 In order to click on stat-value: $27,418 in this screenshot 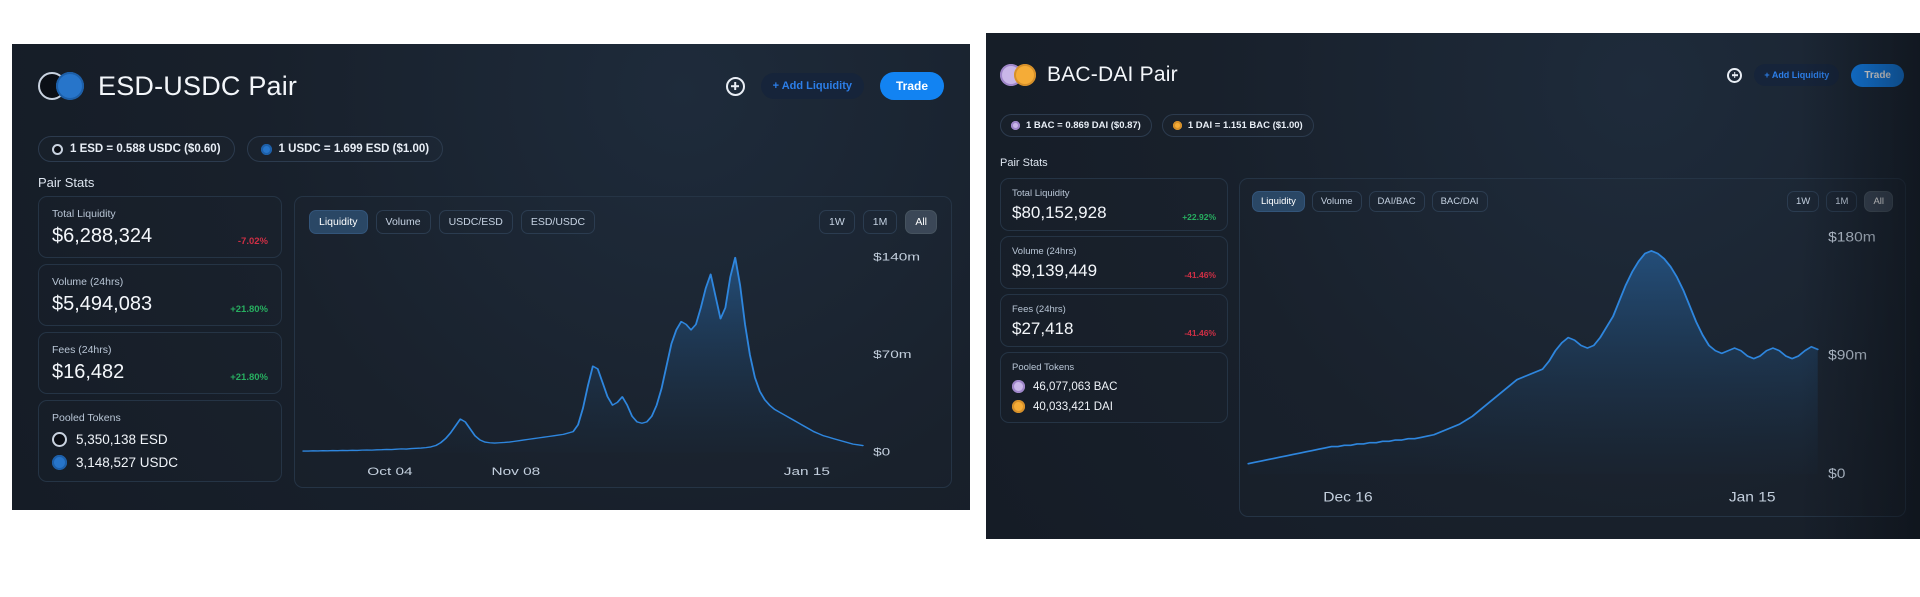, I will do `click(1043, 328)`.